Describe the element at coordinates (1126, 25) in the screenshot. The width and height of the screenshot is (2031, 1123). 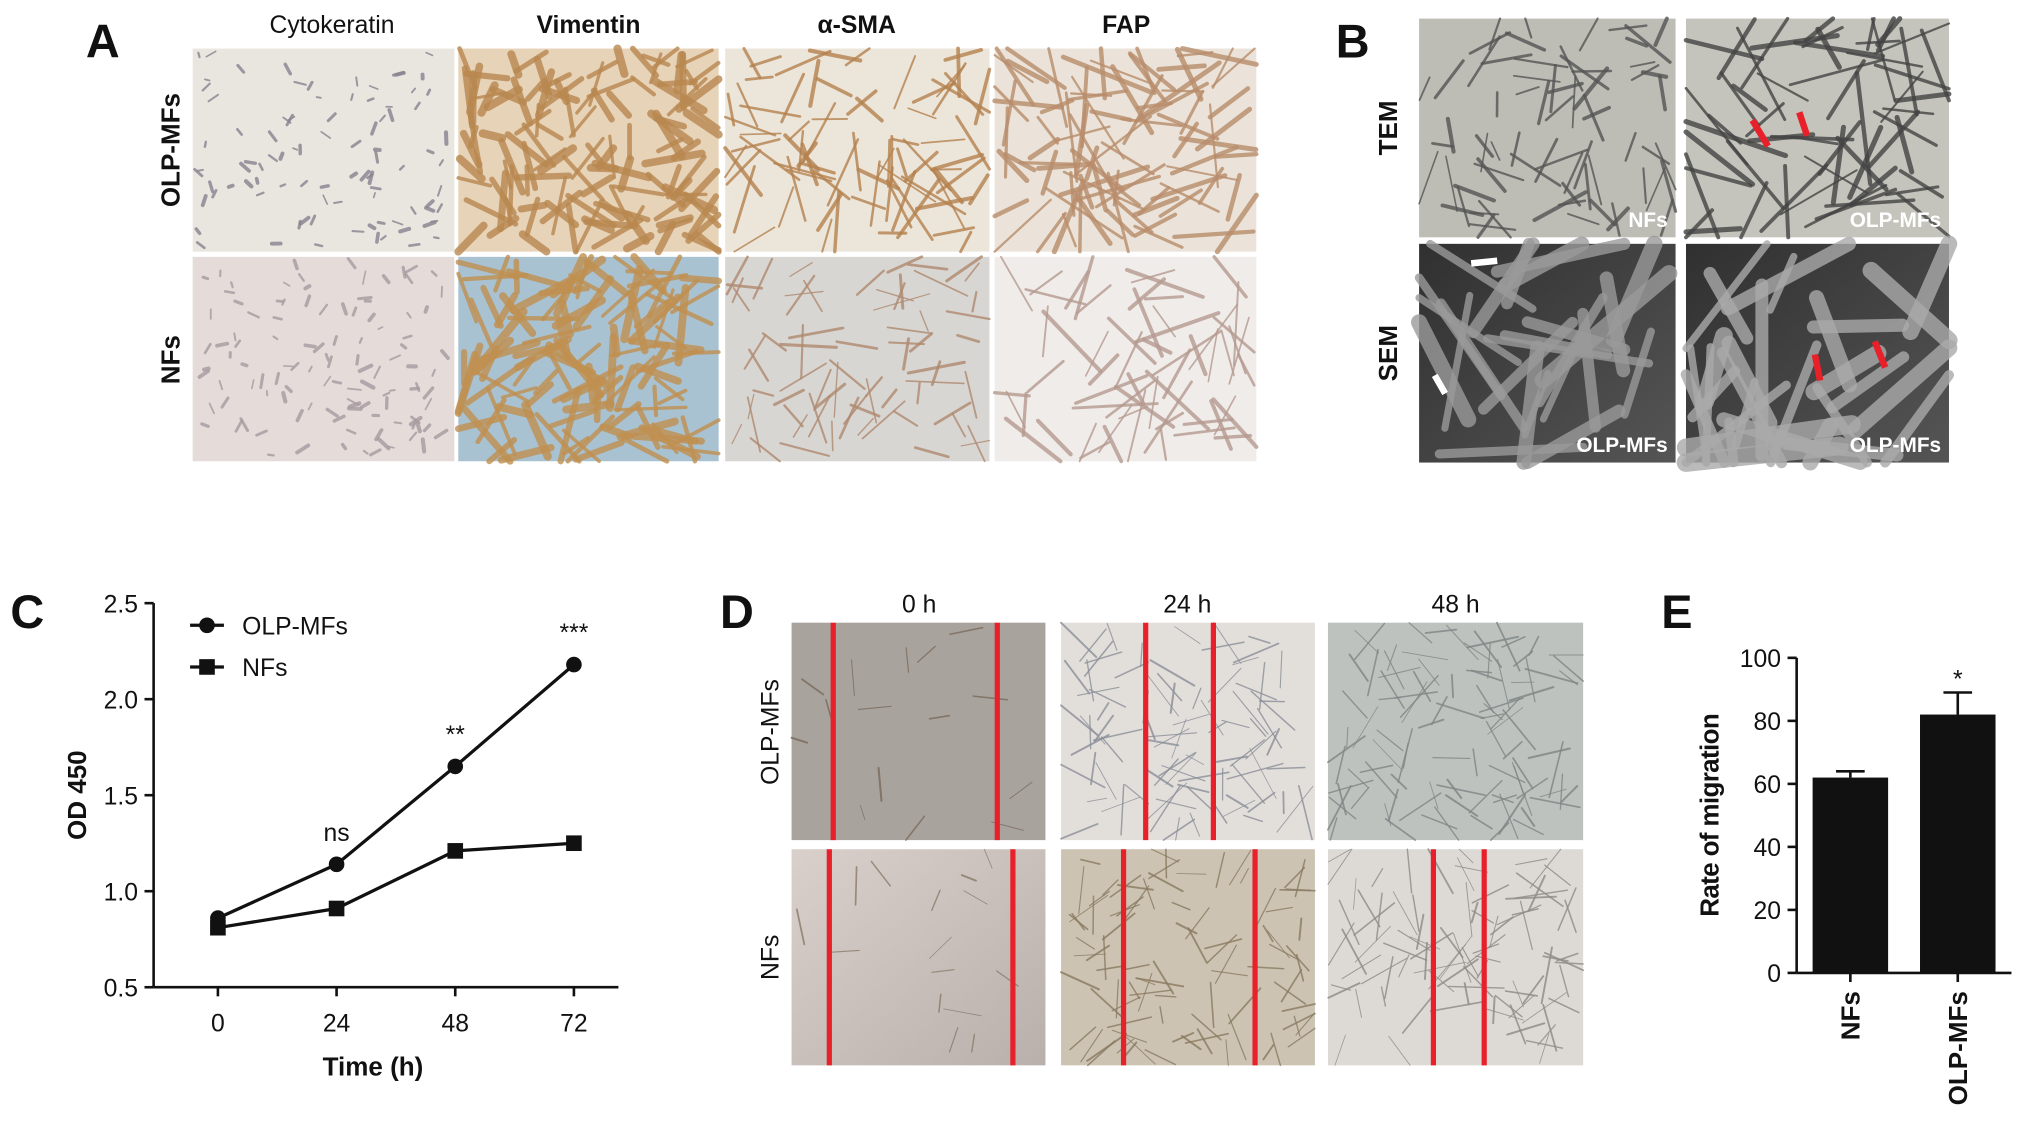
I see `column-label: FAP` at that location.